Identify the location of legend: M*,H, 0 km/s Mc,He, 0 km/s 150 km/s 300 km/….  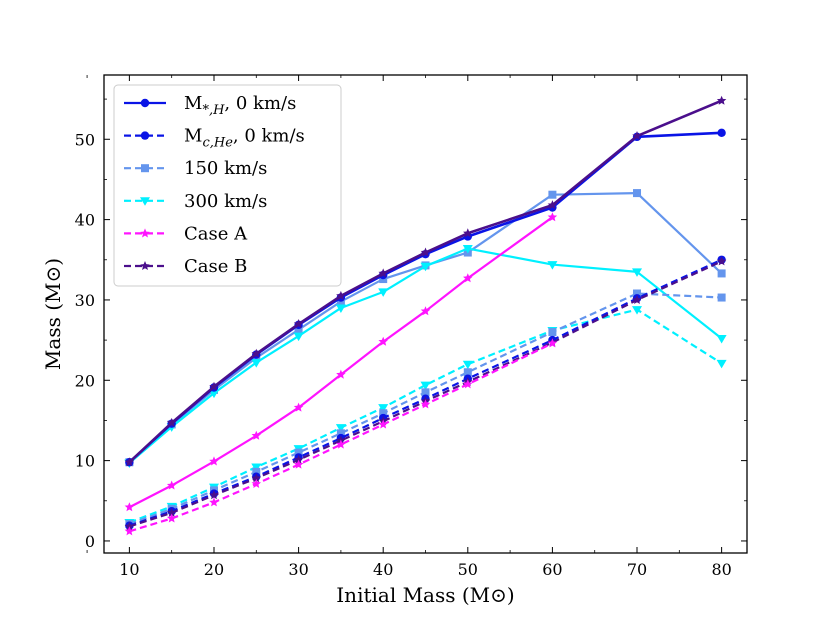
(227, 185).